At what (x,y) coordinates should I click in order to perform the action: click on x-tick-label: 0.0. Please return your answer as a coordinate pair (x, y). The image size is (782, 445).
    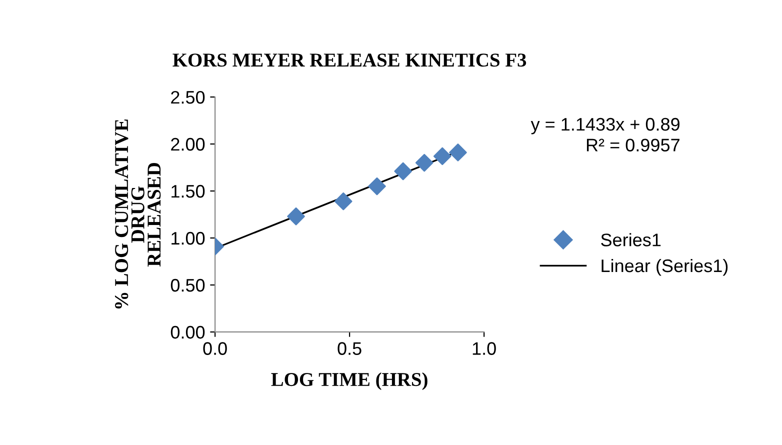
    Looking at the image, I should click on (215, 348).